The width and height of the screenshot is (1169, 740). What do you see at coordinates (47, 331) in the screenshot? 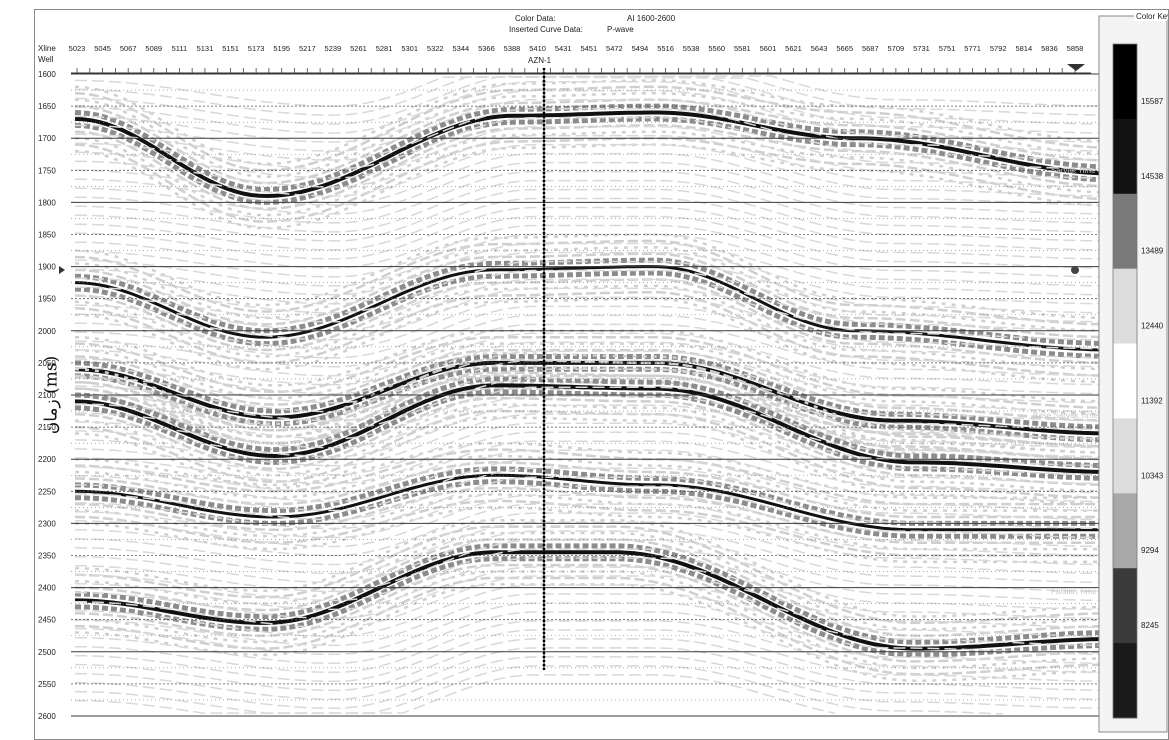
I see `time-tick-label: 2000` at bounding box center [47, 331].